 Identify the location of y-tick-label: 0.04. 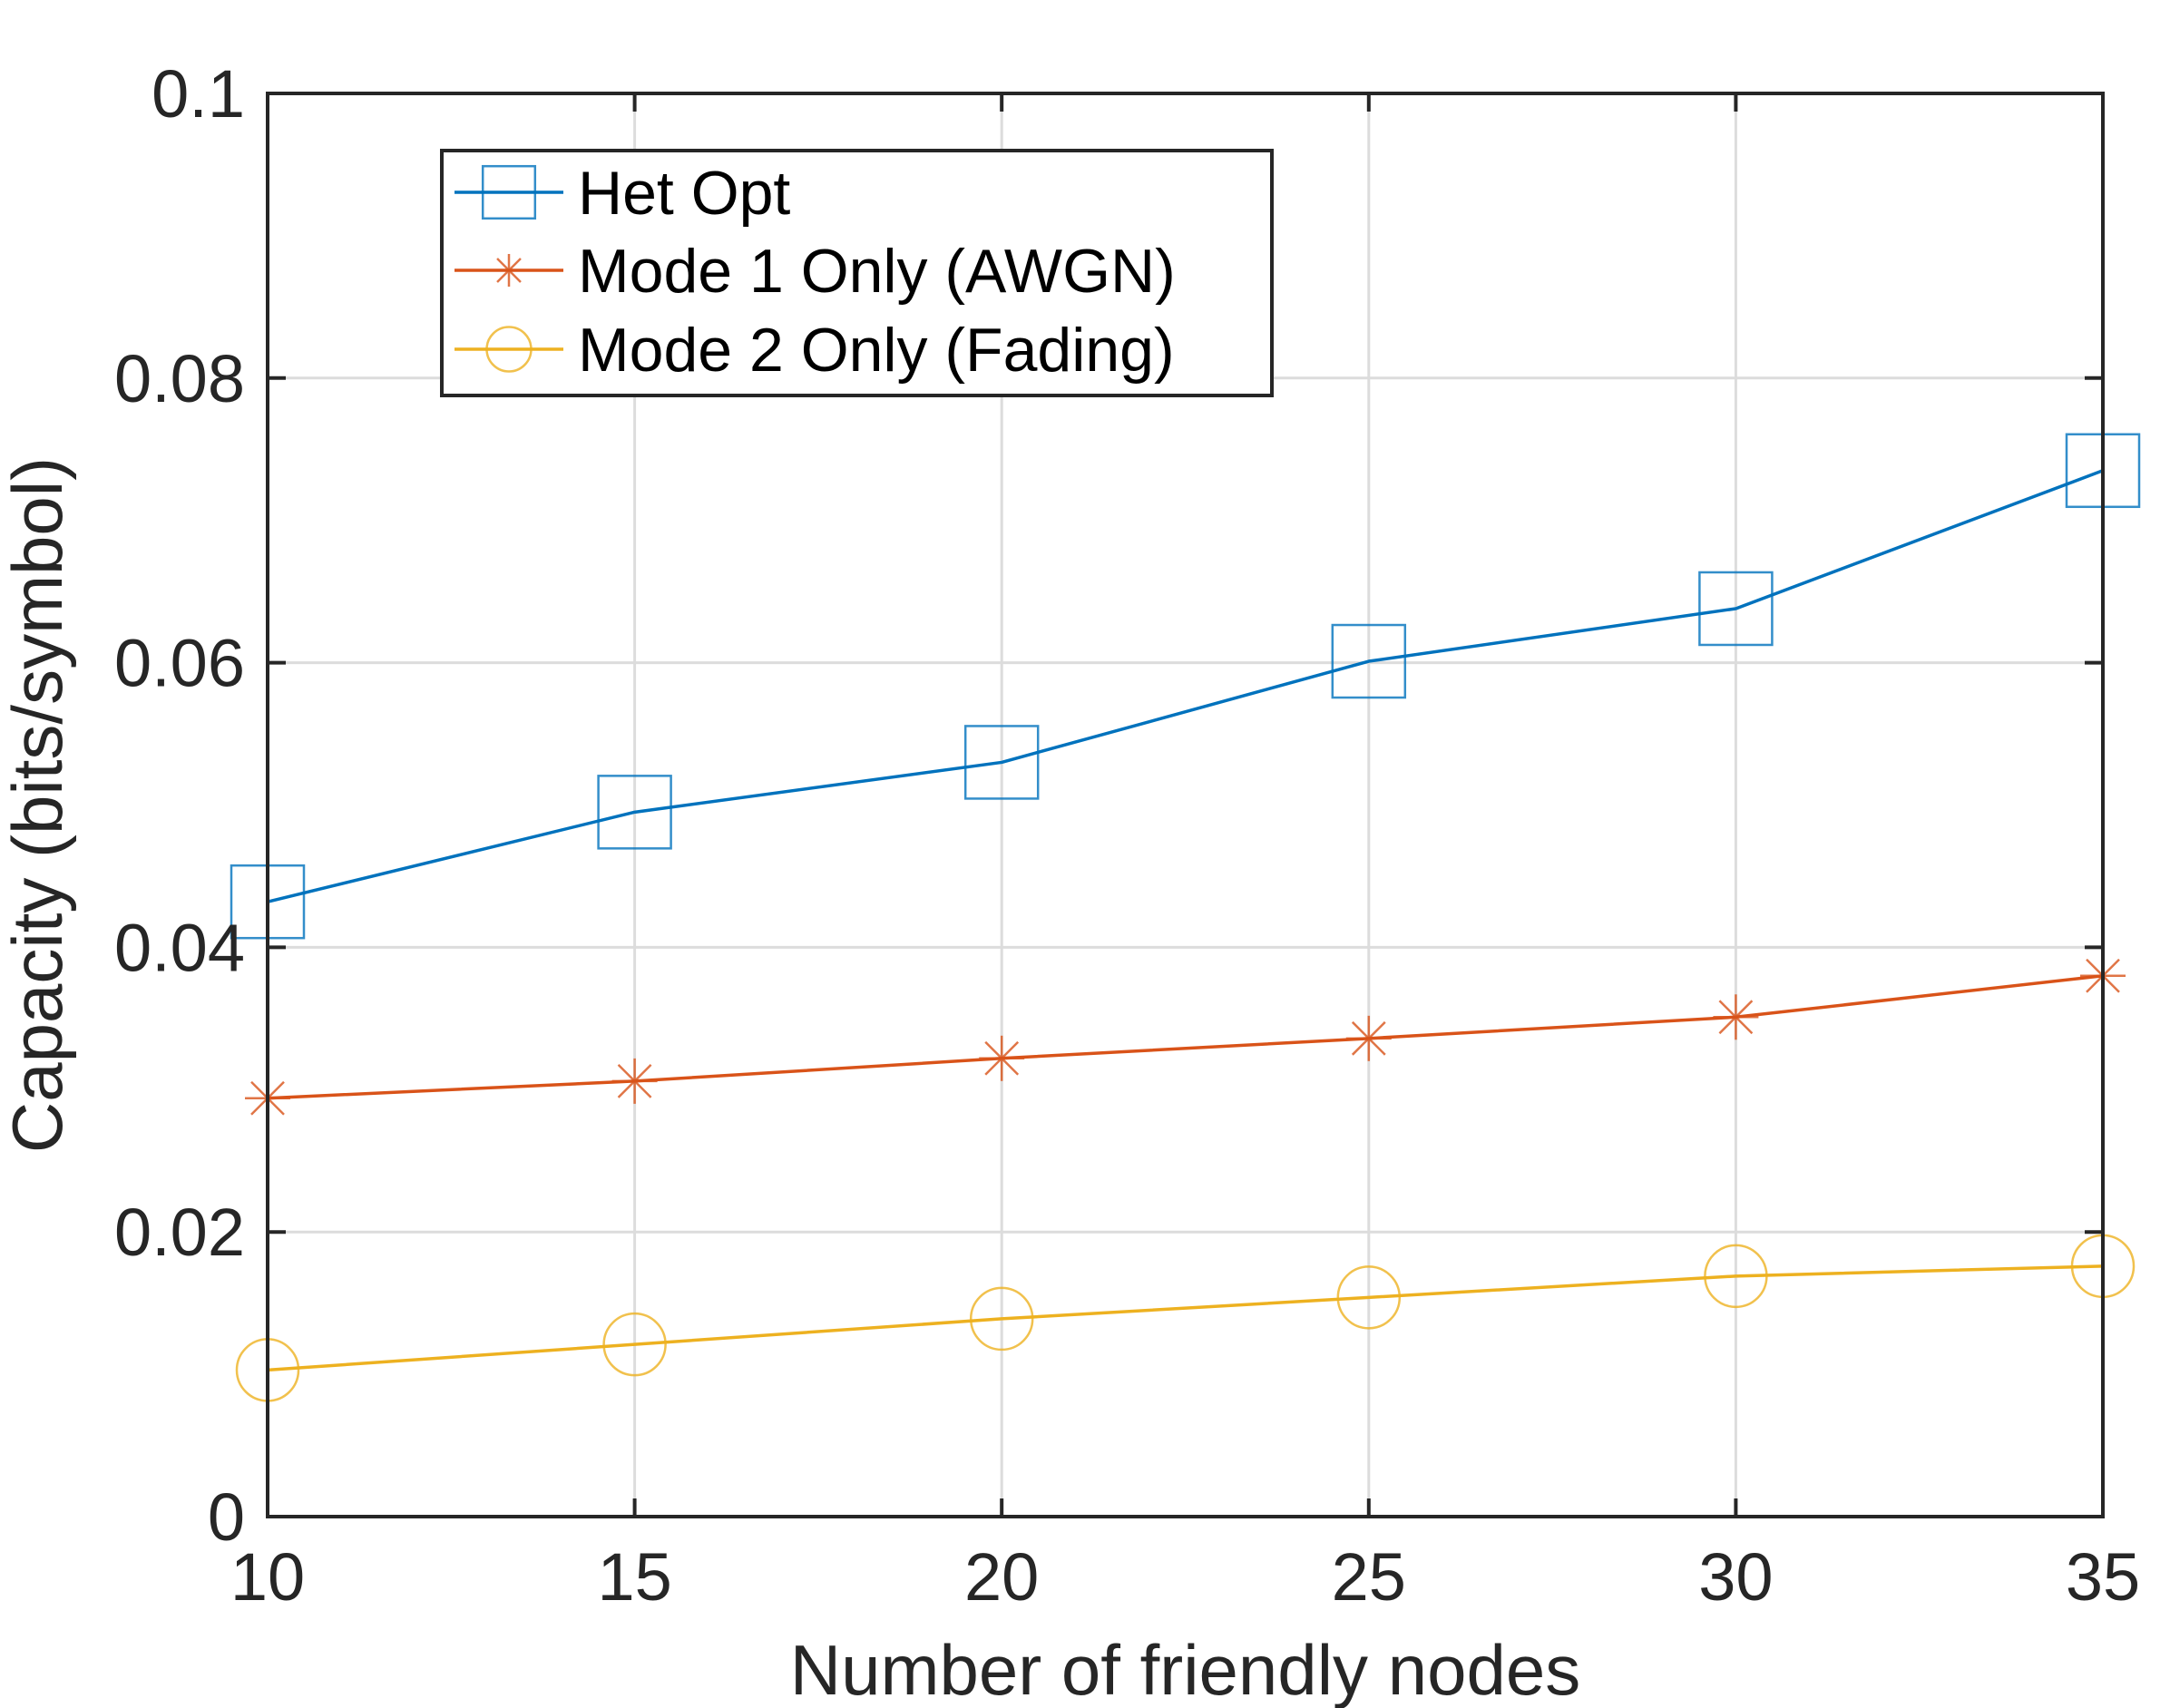
(179, 948).